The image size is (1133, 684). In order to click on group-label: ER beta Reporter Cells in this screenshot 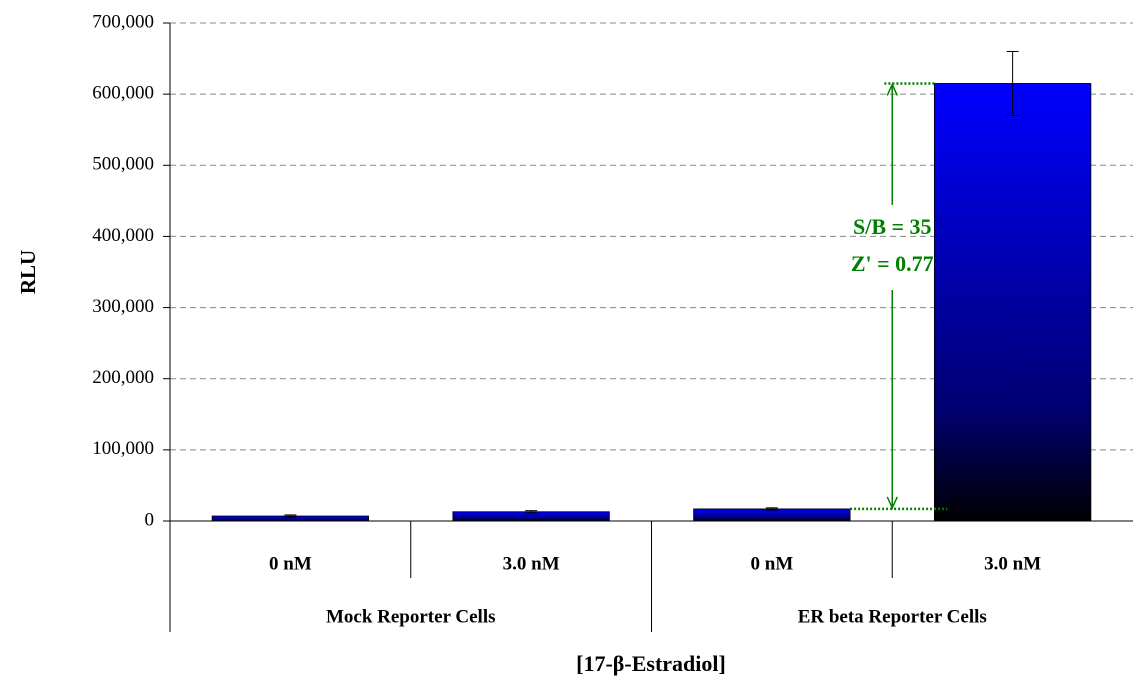, I will do `click(892, 616)`.